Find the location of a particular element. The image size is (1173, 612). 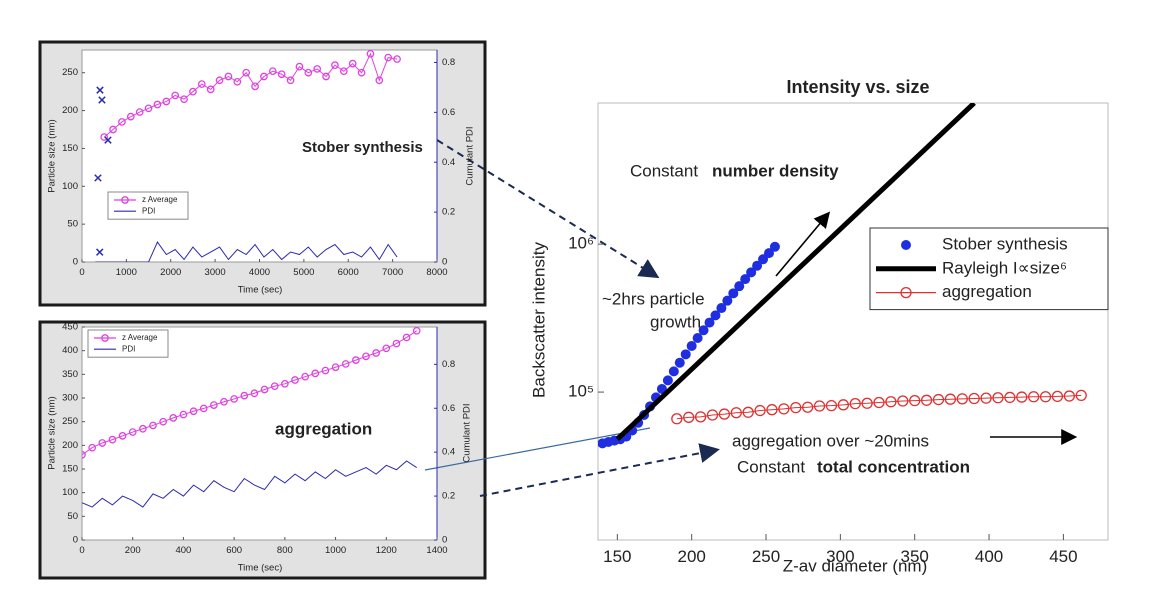

x-tick-label: 250 is located at coordinates (766, 556).